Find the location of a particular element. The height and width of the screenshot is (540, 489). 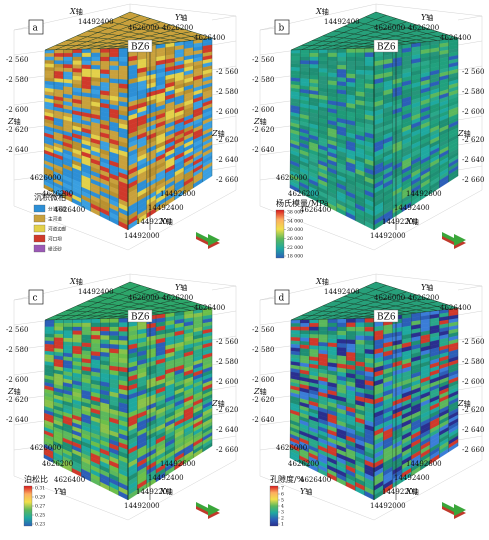

panel-d-right-face is located at coordinates (416, 404).